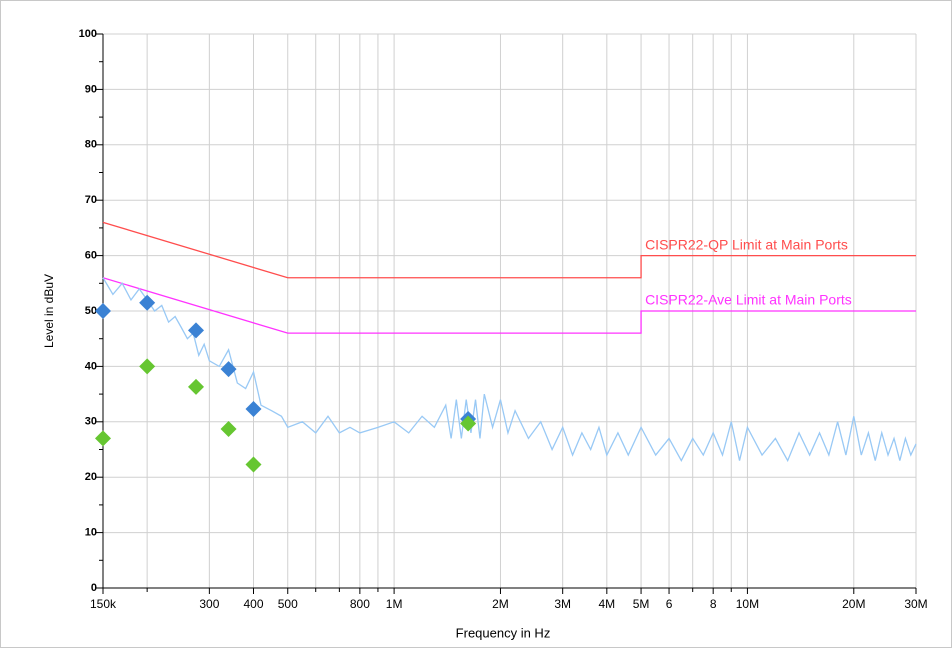 Image resolution: width=952 pixels, height=648 pixels. Describe the element at coordinates (503, 632) in the screenshot. I see `x-axis-label: Frequency in Hz` at that location.